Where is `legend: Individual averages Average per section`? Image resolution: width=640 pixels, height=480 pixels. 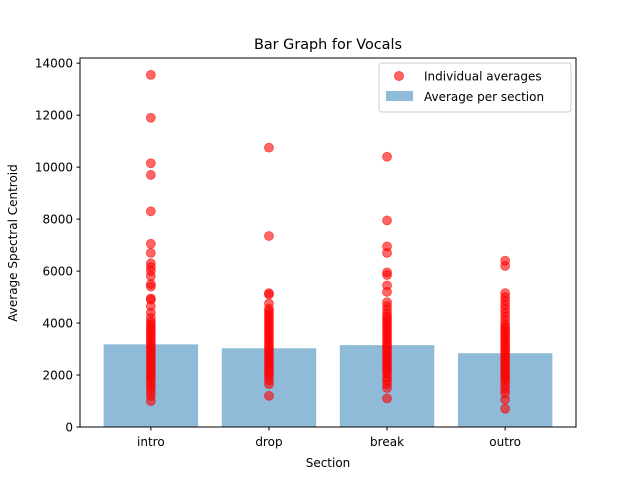
legend: Individual averages Average per section is located at coordinates (475, 87).